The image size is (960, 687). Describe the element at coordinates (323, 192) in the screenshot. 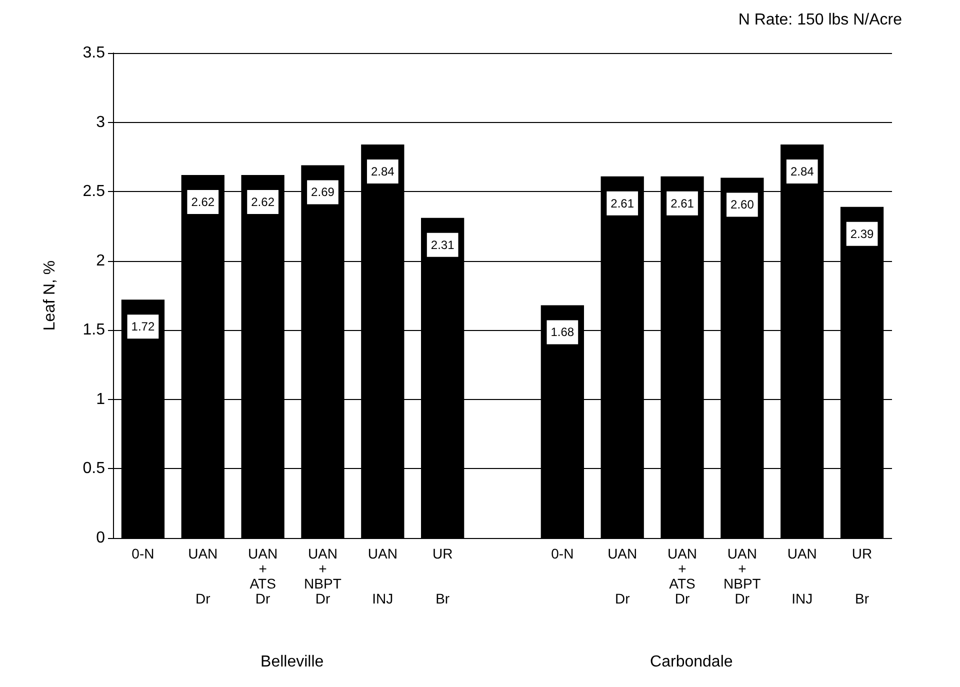

I see `data-label: 2.69` at that location.